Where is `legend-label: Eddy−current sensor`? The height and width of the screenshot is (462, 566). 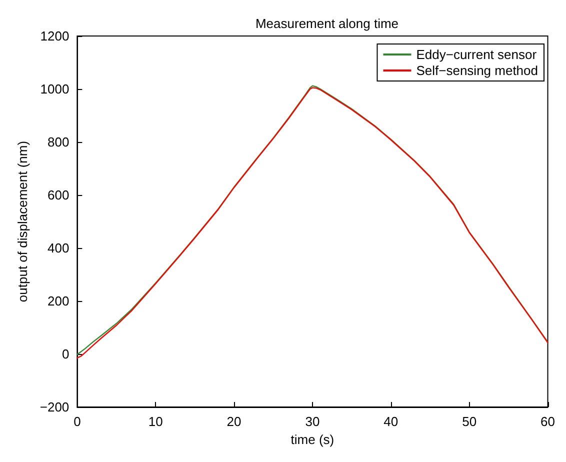 legend-label: Eddy−current sensor is located at coordinates (477, 54).